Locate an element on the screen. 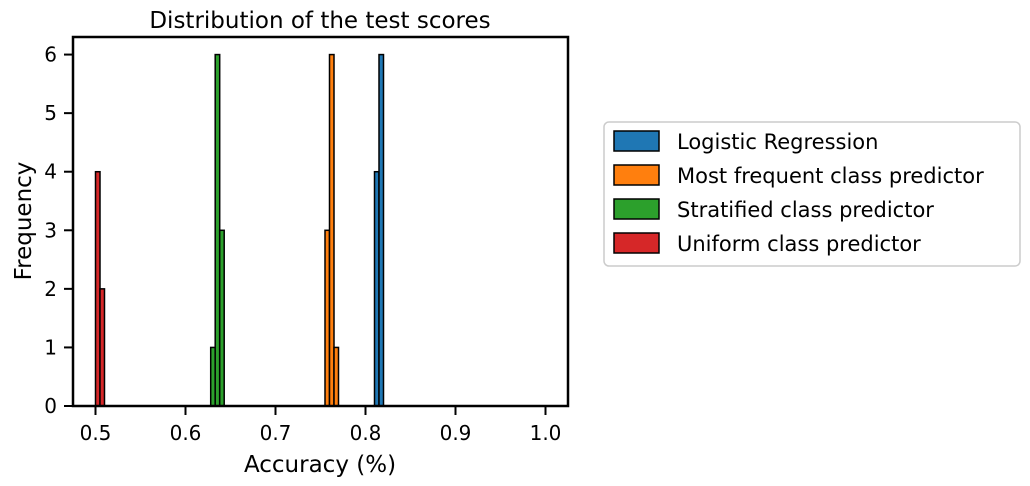  legend-label: Most frequent class predictor is located at coordinates (830, 176).